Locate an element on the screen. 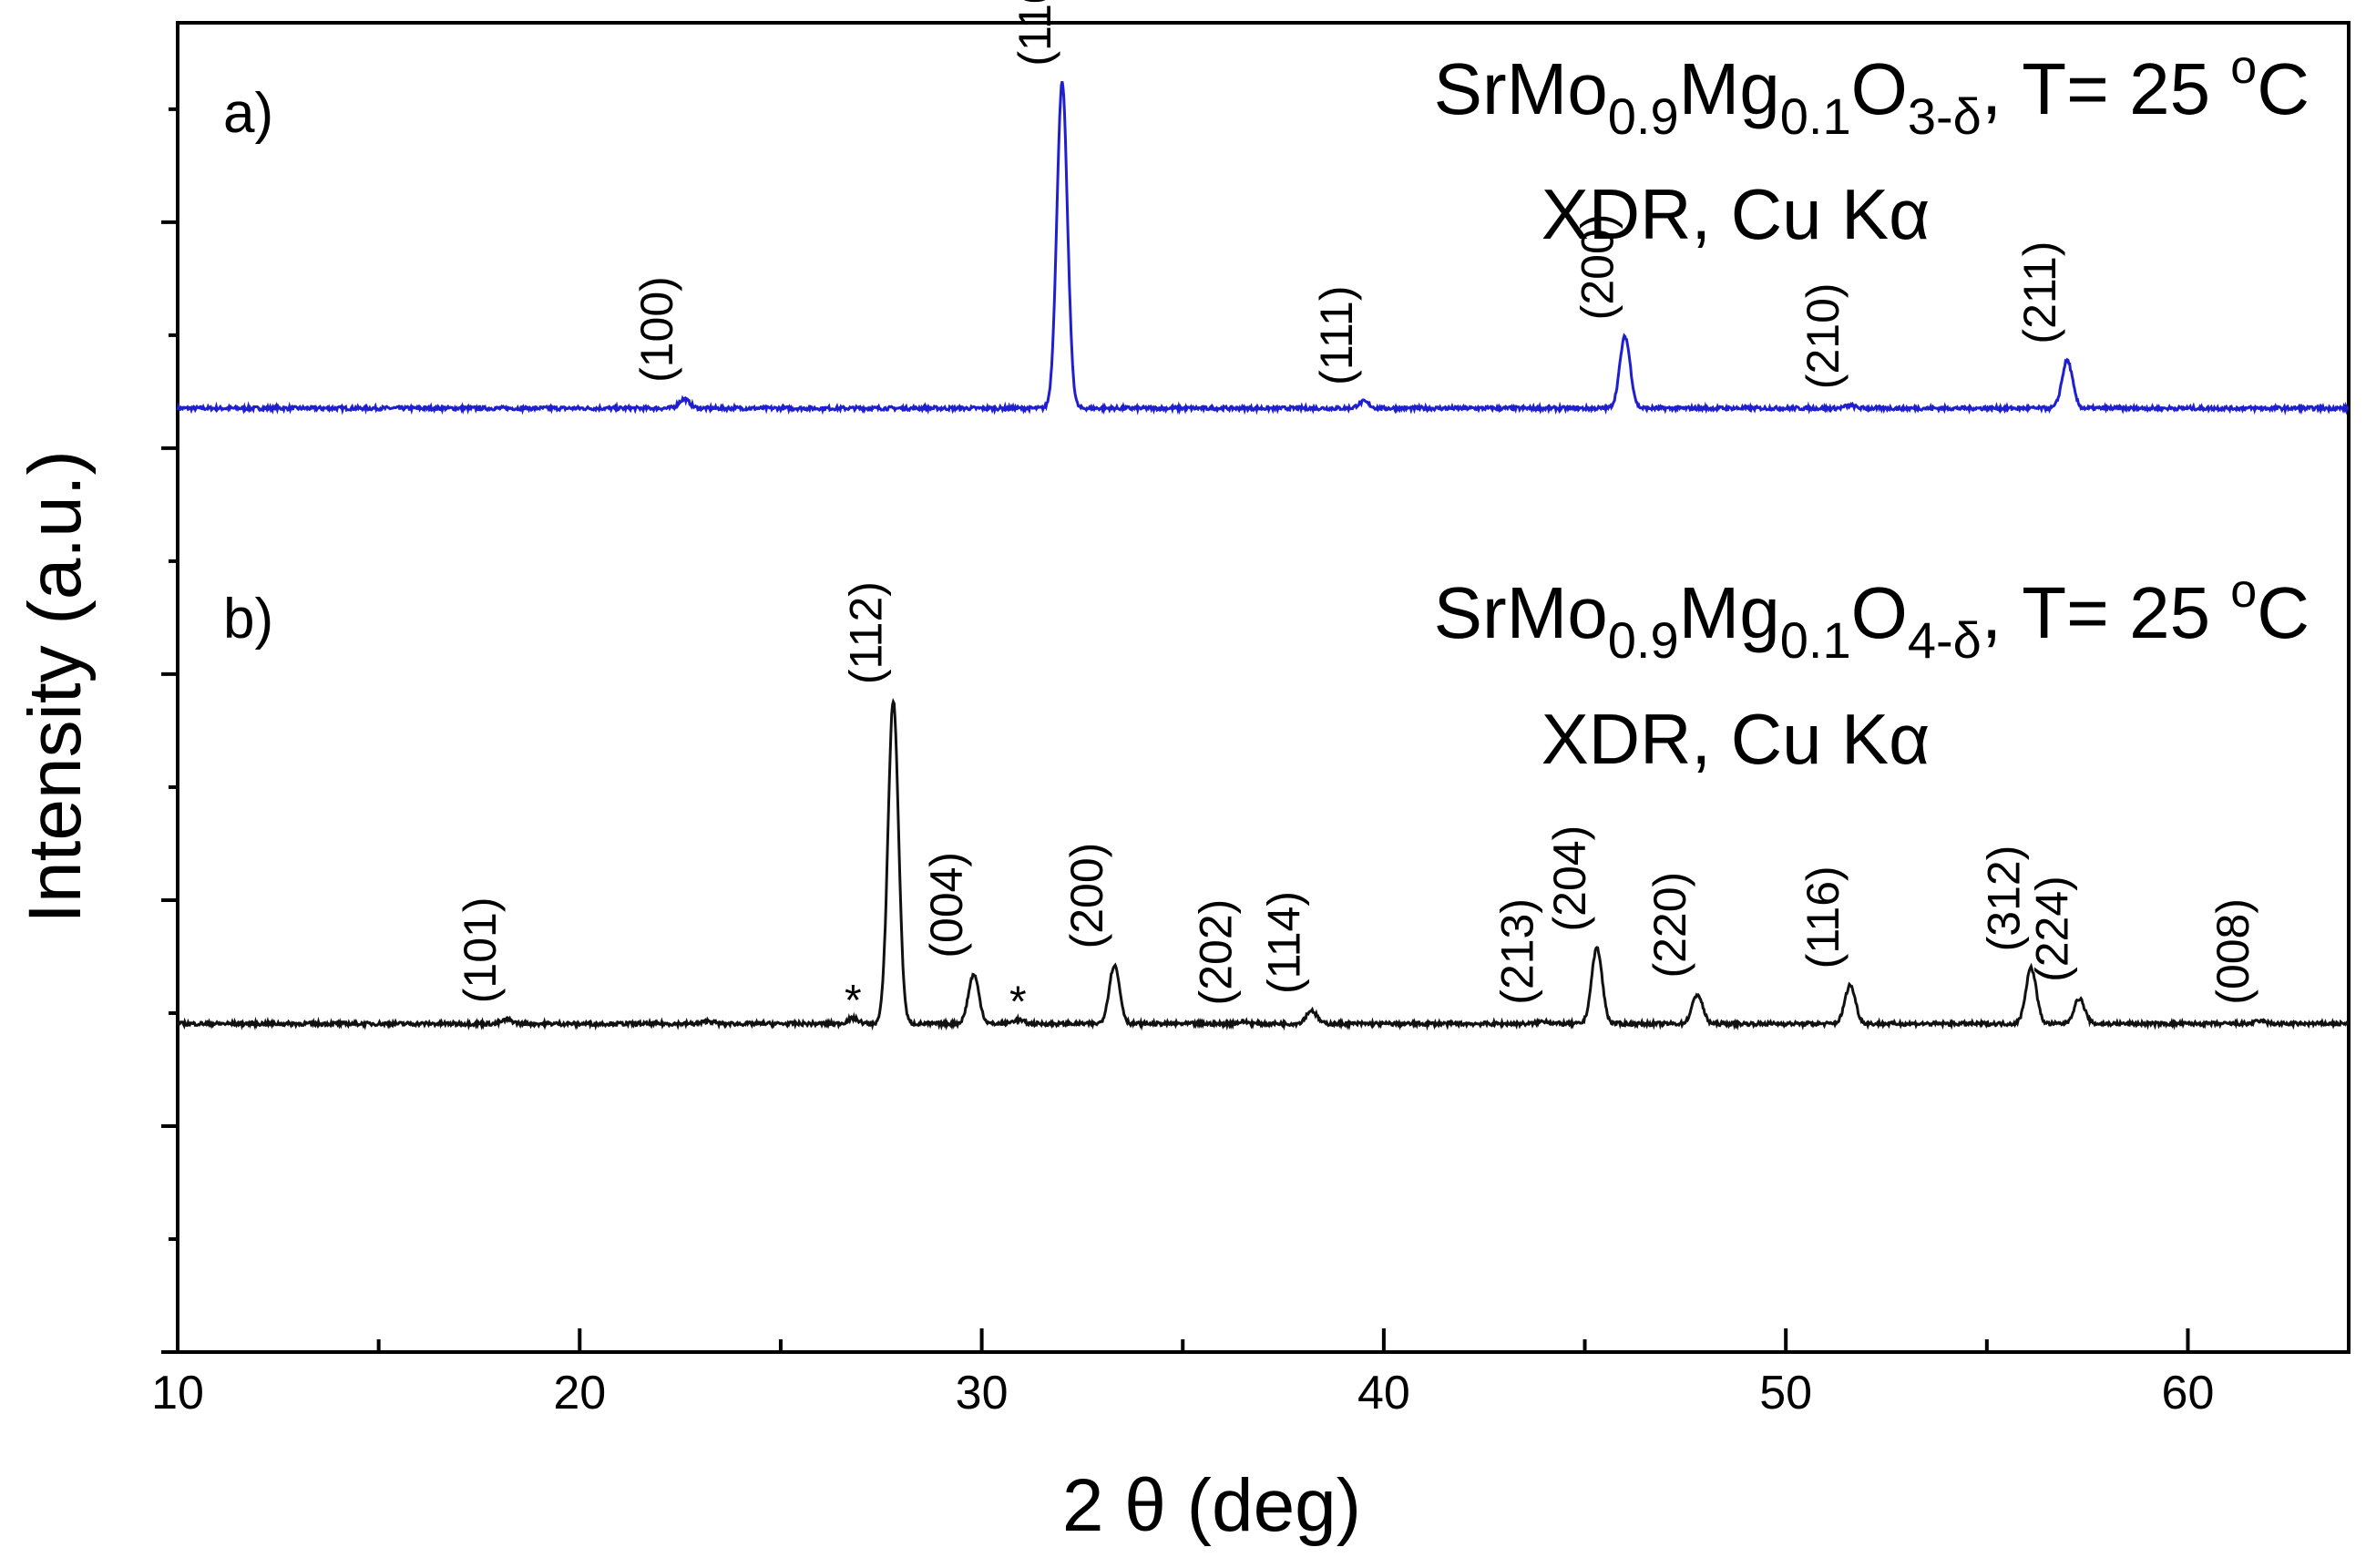 The height and width of the screenshot is (1568, 2366). panel-b-subtitle: XDR, Cu Kα is located at coordinates (1736, 739).